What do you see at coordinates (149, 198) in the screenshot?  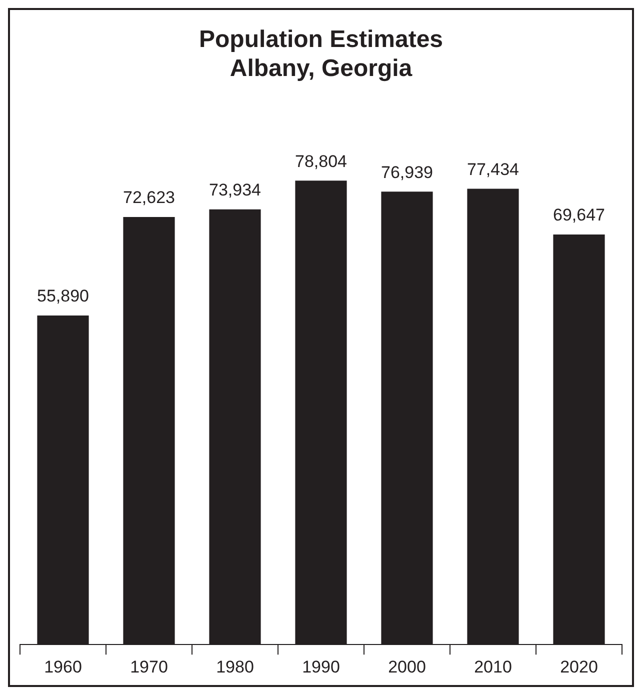 I see `data-label: 72,623` at bounding box center [149, 198].